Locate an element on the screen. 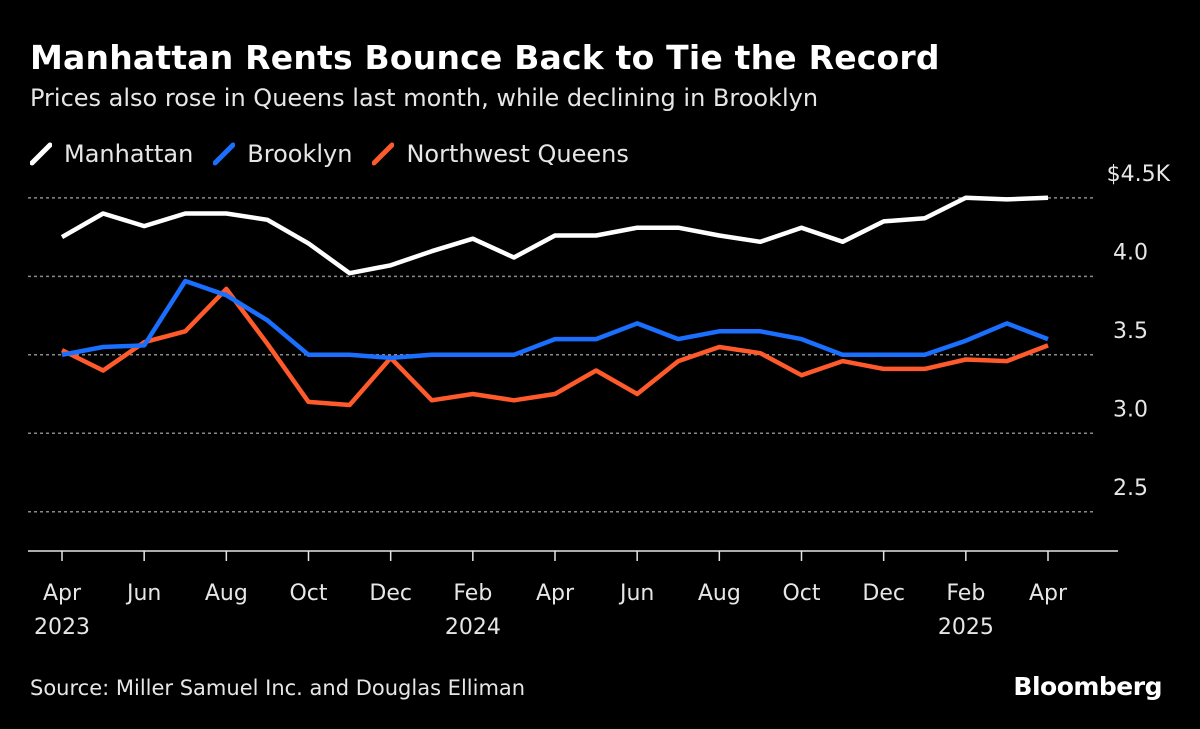 Image resolution: width=1200 pixels, height=729 pixels. legend-item-northwest-queens: Northwest Queens is located at coordinates (500, 154).